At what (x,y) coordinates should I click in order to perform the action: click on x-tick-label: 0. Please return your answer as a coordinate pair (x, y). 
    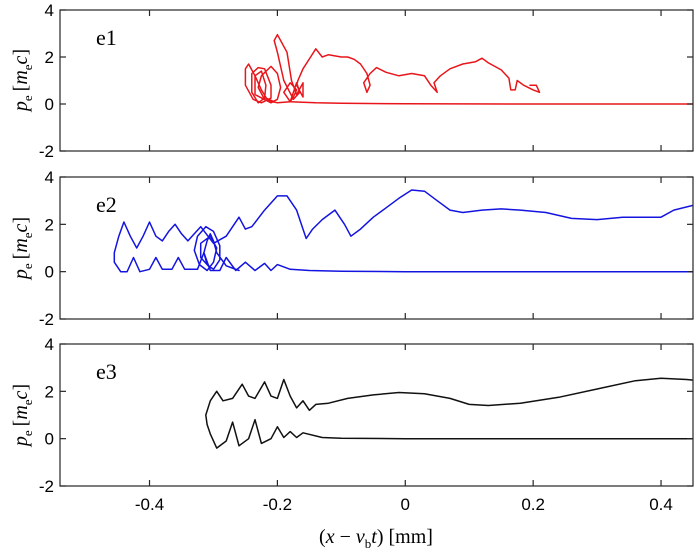
    Looking at the image, I should click on (405, 504).